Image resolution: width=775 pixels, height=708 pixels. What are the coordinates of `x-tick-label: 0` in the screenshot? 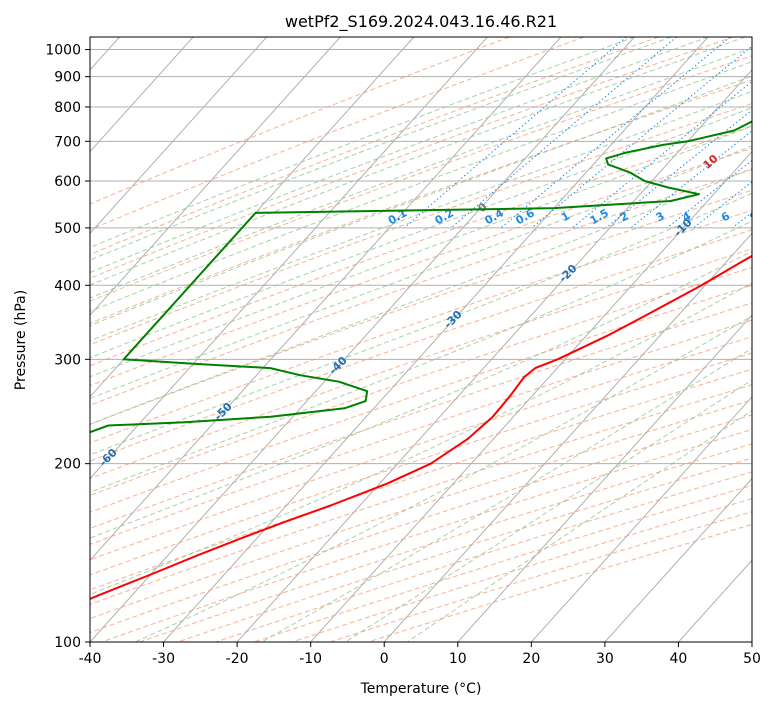 It's located at (384, 659).